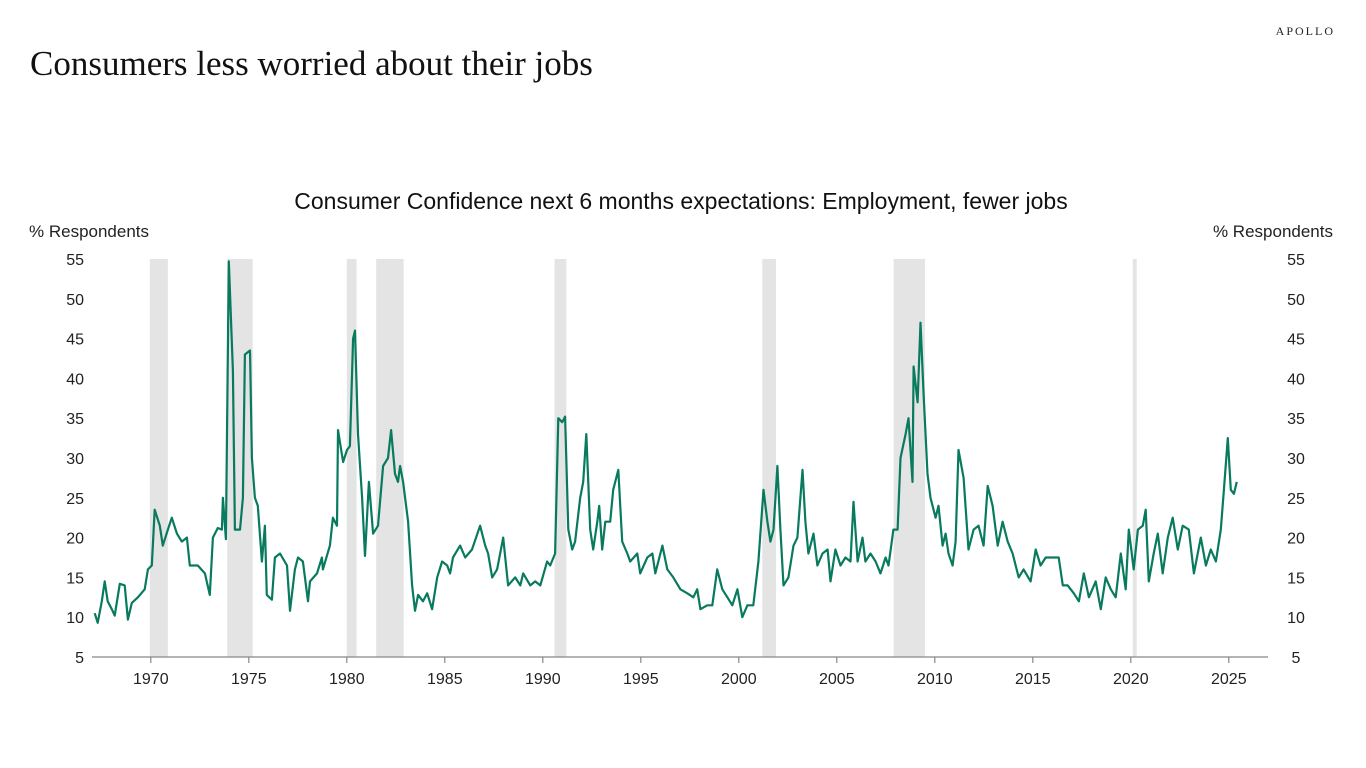  Describe the element at coordinates (79, 658) in the screenshot. I see `y-tick-label-left: 5` at that location.